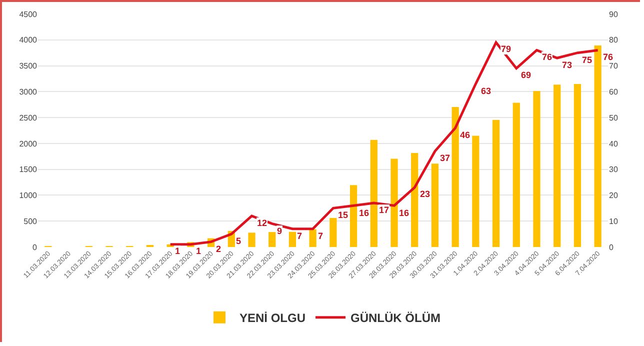 Image resolution: width=644 pixels, height=346 pixels. I want to click on data-label: 75, so click(587, 60).